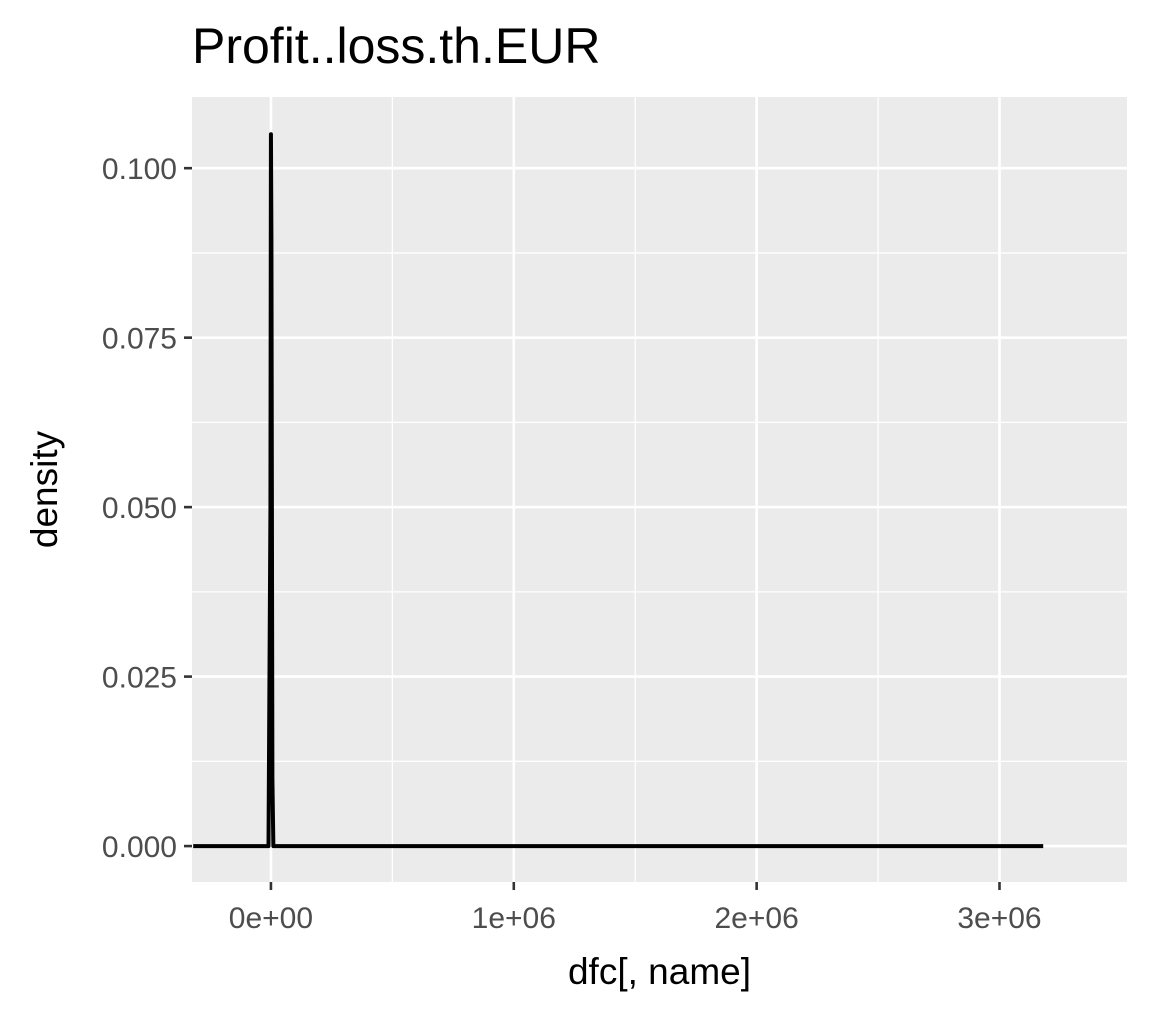  Describe the element at coordinates (271, 918) in the screenshot. I see `x-tick-label: 0e+00` at that location.